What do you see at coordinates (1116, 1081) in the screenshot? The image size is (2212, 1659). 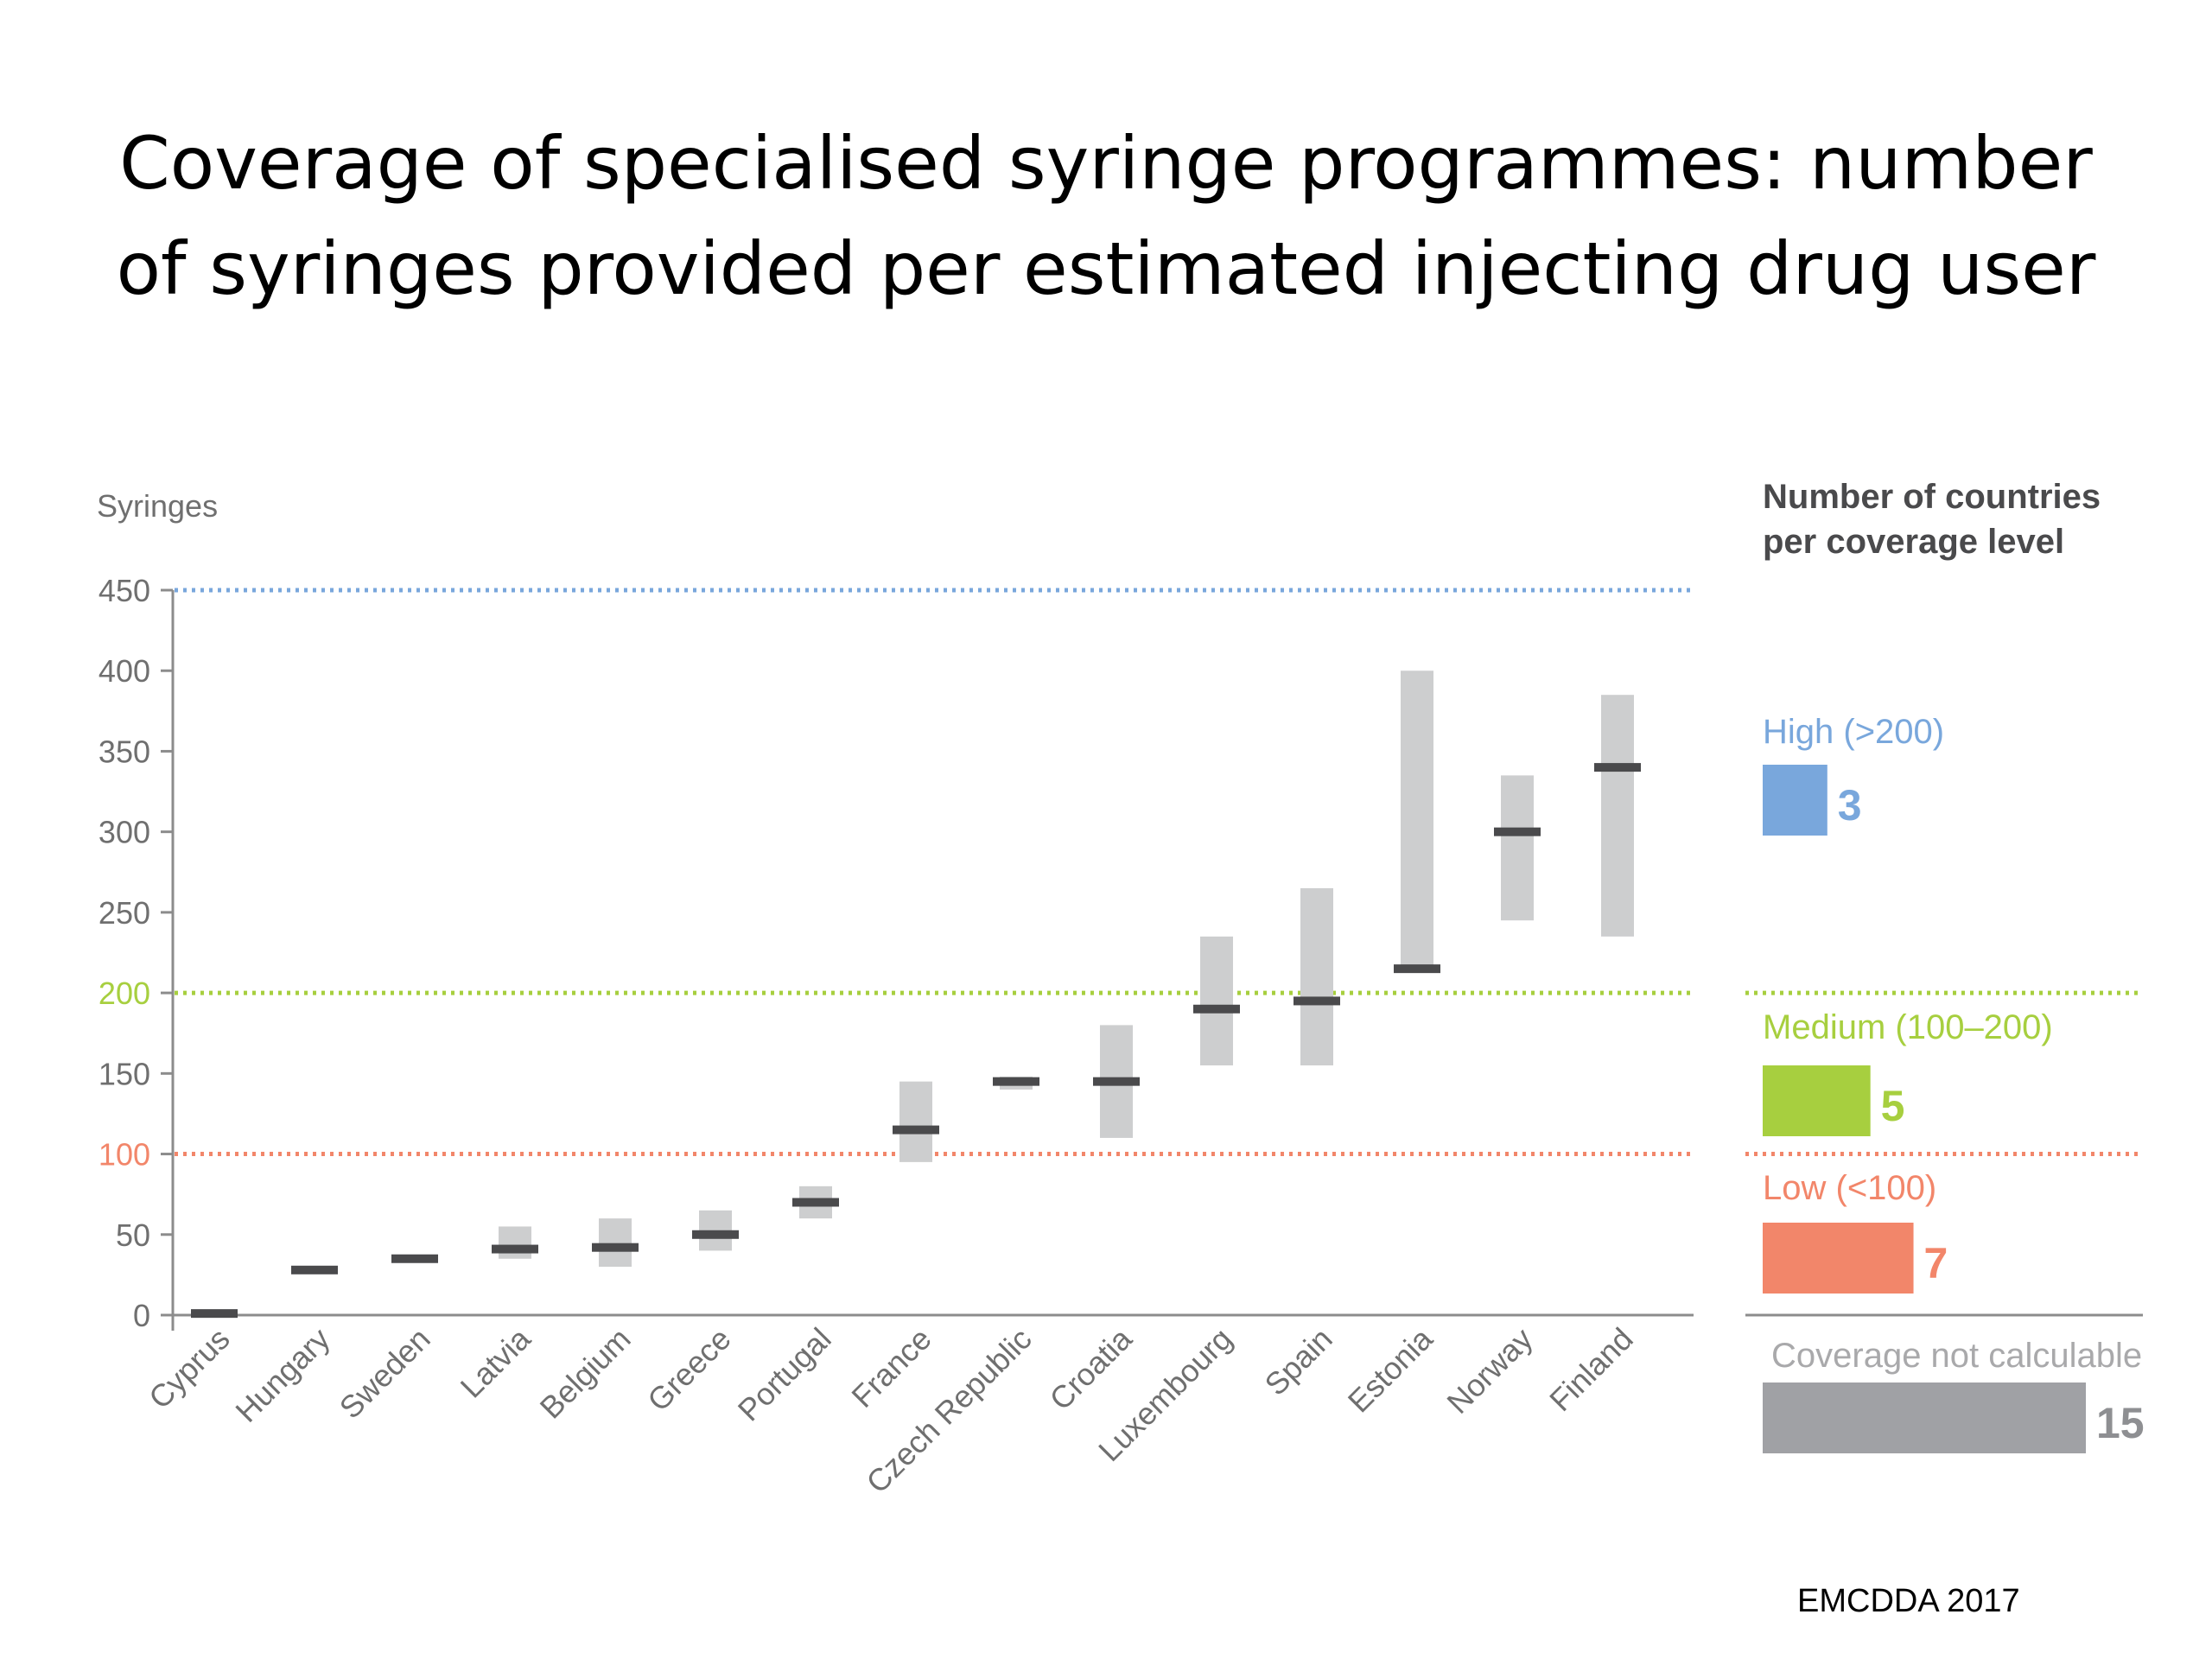 I see `value-marker-croatia` at bounding box center [1116, 1081].